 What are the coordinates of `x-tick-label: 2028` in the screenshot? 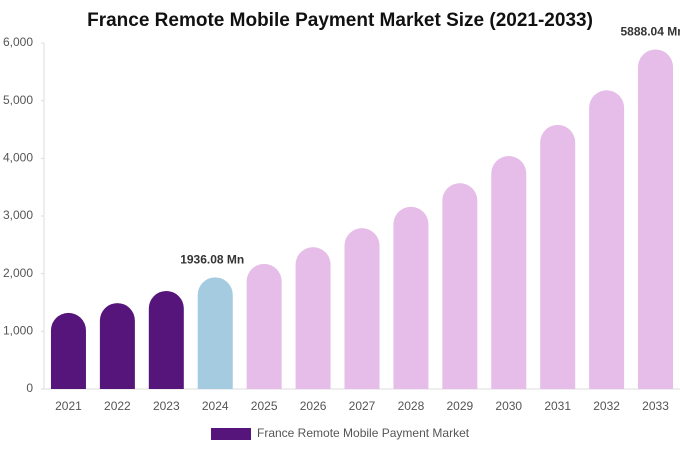 It's located at (411, 406).